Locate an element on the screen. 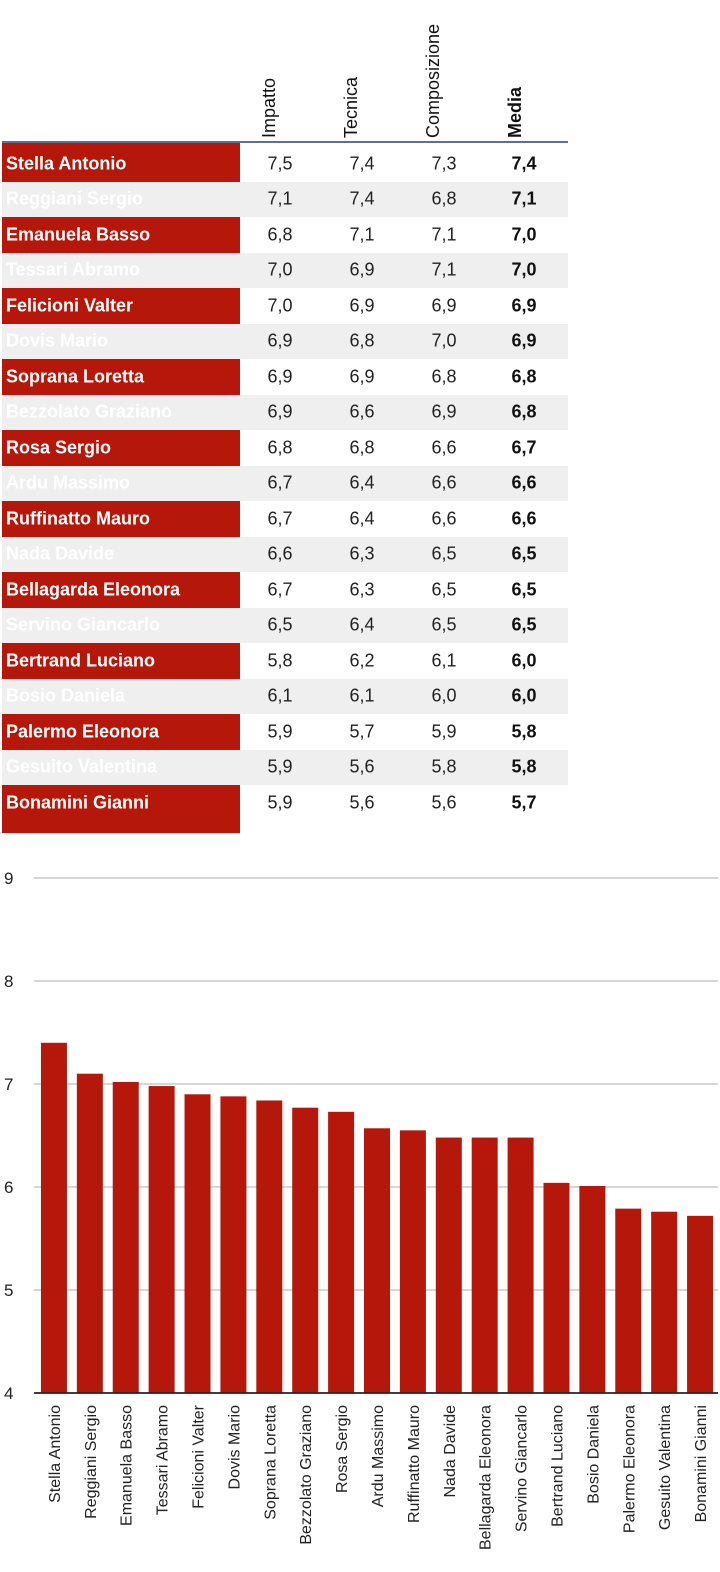 The image size is (720, 1572). x-tick-label: Bezzolato Graziano is located at coordinates (306, 1475).